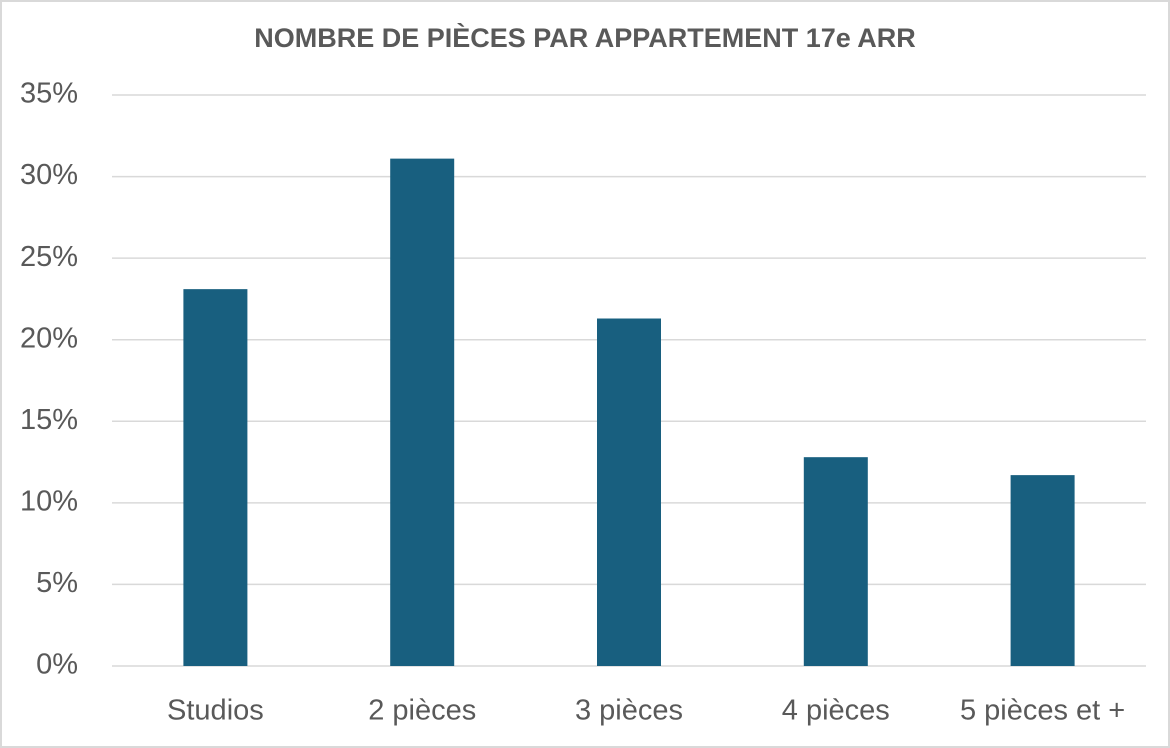 The height and width of the screenshot is (748, 1170). Describe the element at coordinates (49, 175) in the screenshot. I see `y-tick-label: 30%` at that location.